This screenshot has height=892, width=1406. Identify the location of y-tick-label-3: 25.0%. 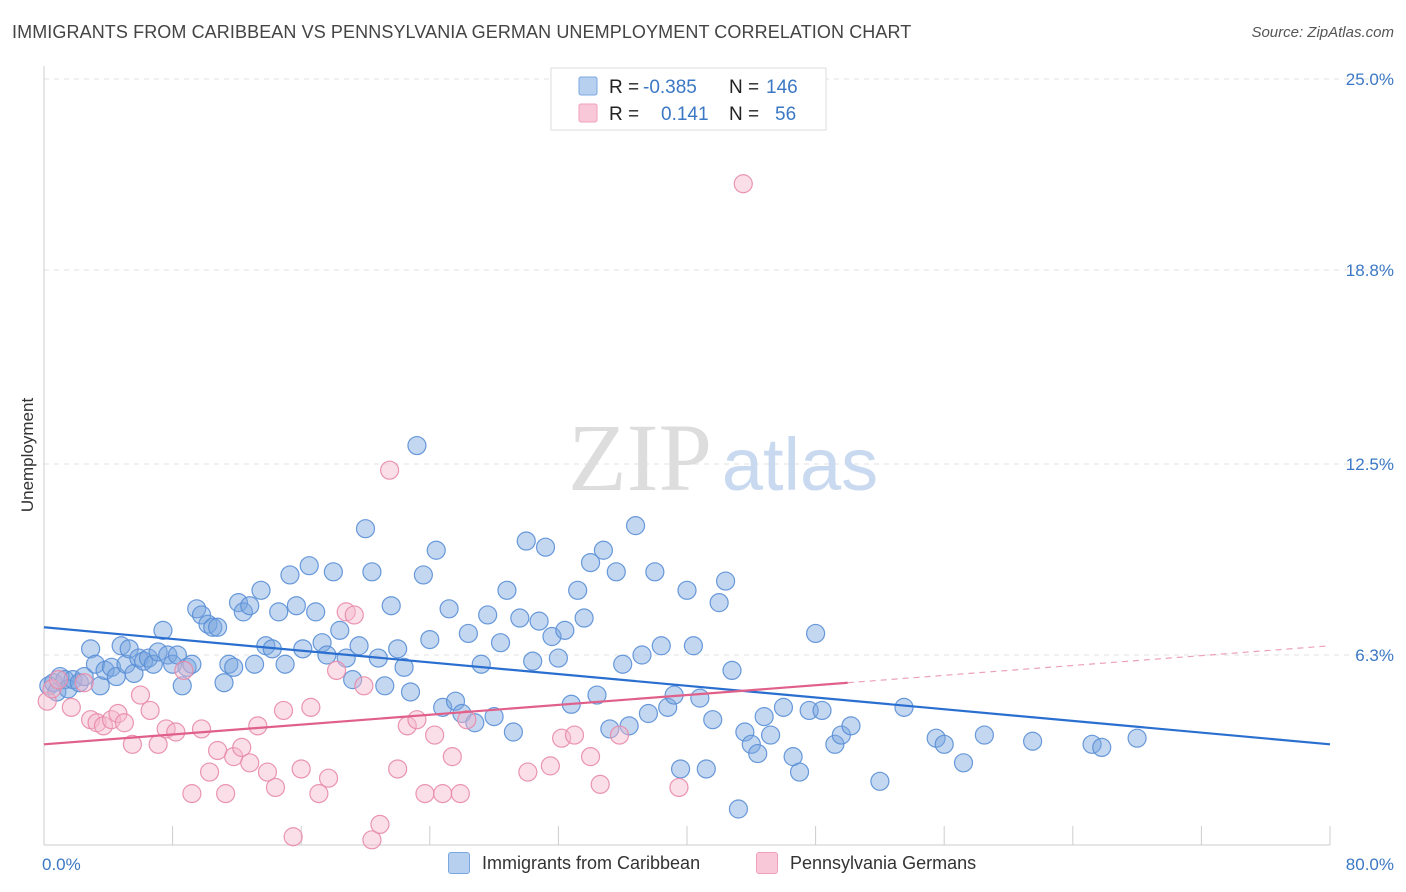
(1370, 79).